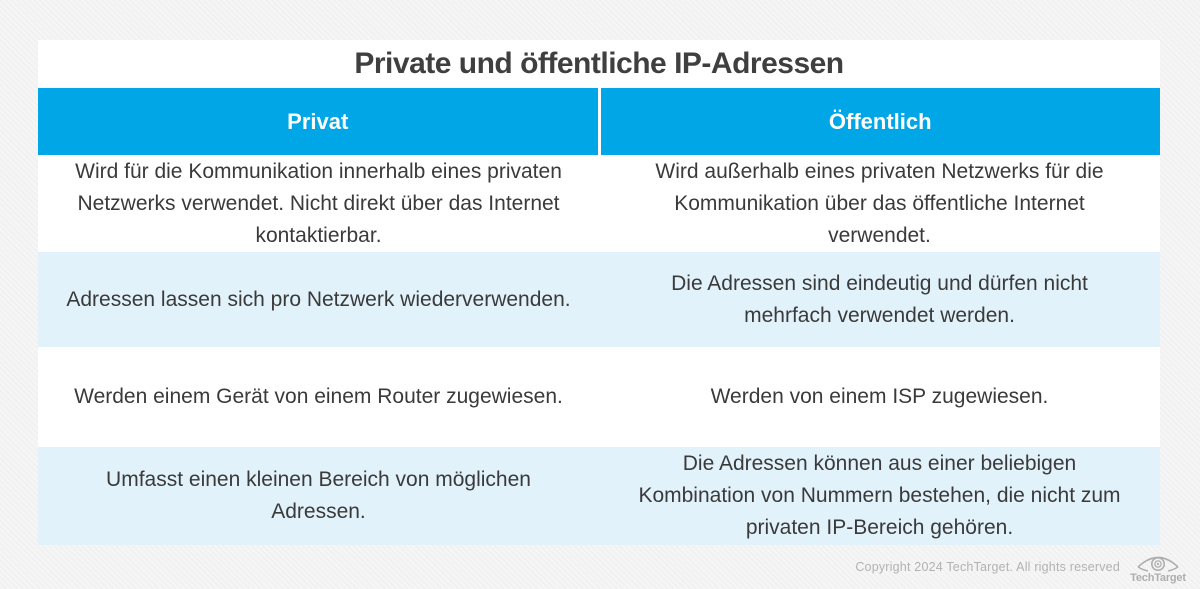 The image size is (1200, 589). I want to click on cell-oeffentlich-3: Werden von einem ISP zugewiesen., so click(879, 396).